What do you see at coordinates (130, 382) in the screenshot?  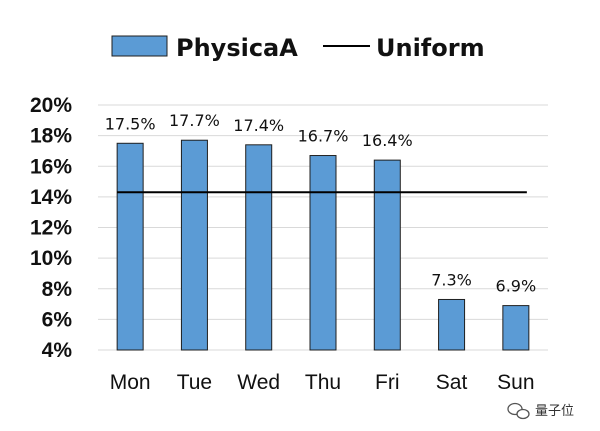 I see `x-category-label: Mon` at bounding box center [130, 382].